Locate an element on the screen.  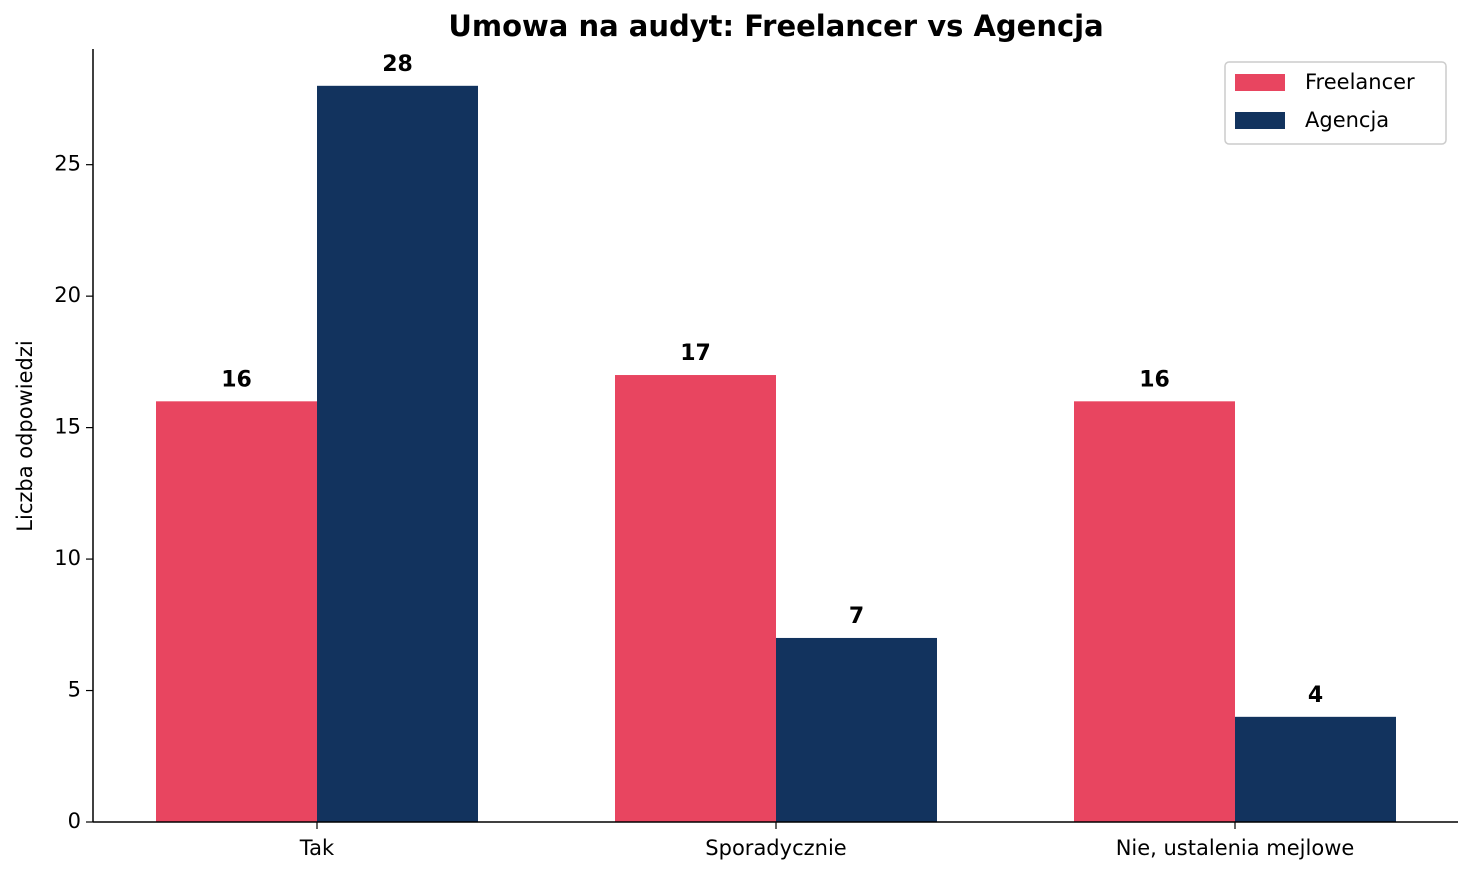
y-axis-label: Liczba odpowiedzi is located at coordinates (25, 435).